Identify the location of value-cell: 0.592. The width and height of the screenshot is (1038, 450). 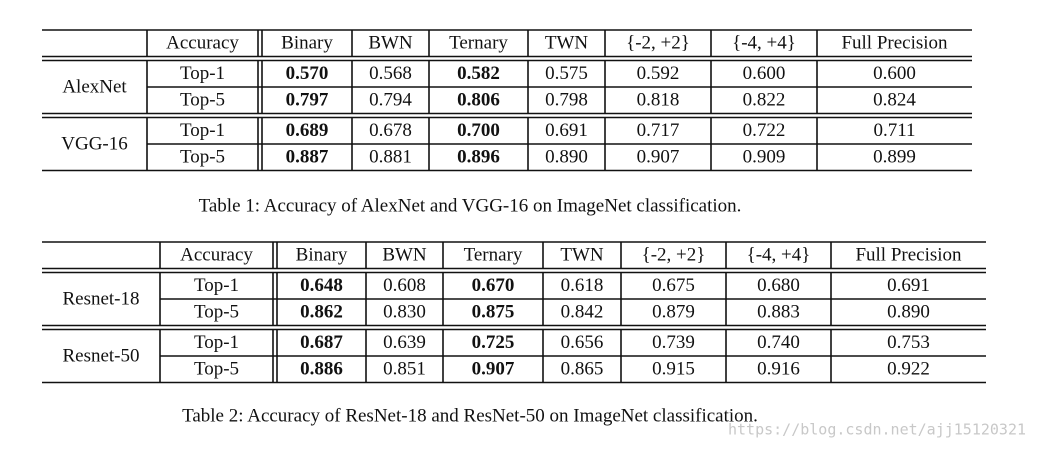
(658, 73).